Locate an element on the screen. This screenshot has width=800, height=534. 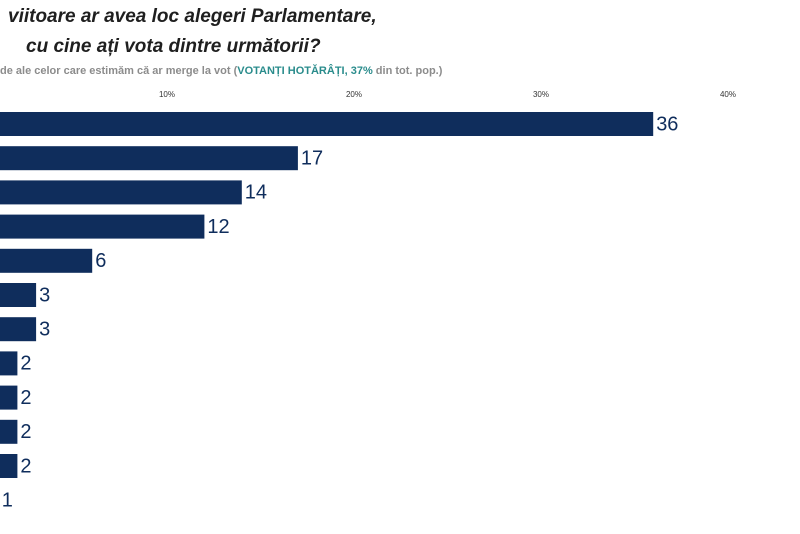
chart-title: cu cine ați vota dintre următorii? is located at coordinates (173, 46).